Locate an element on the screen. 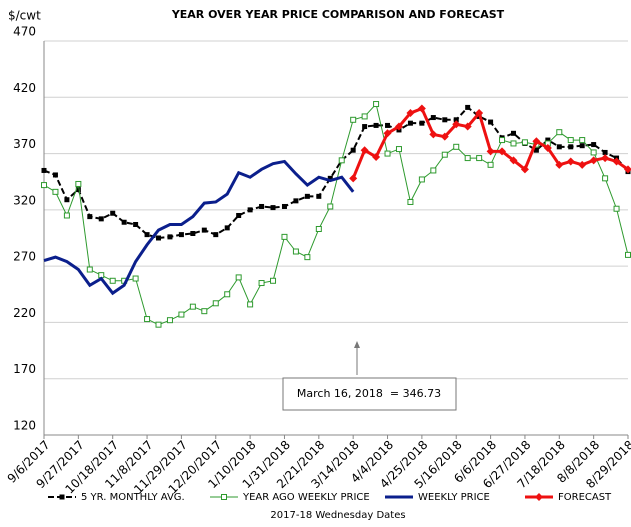 Image resolution: width=631 pixels, height=527 pixels. legend-label: WEEKLY PRICE is located at coordinates (454, 497).